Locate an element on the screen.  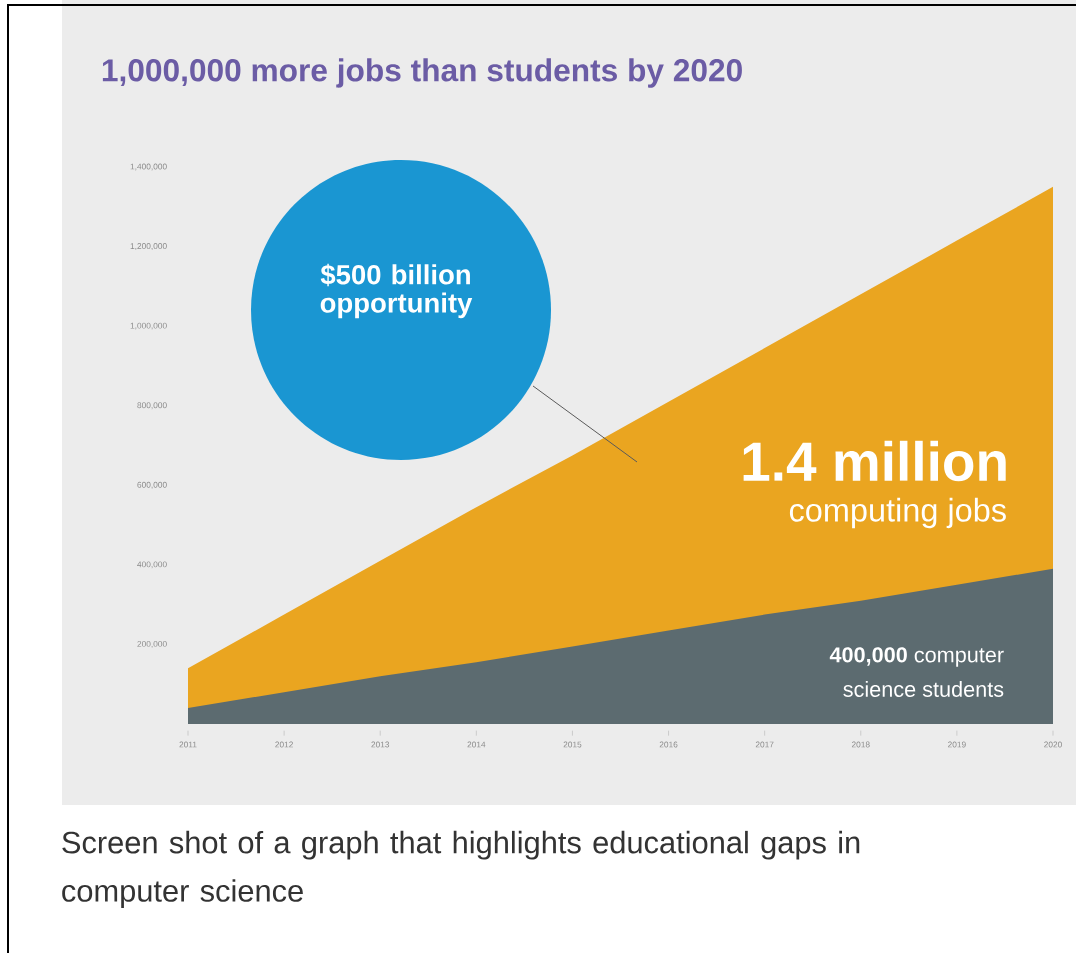
x-tick-label: 2014 is located at coordinates (476, 744).